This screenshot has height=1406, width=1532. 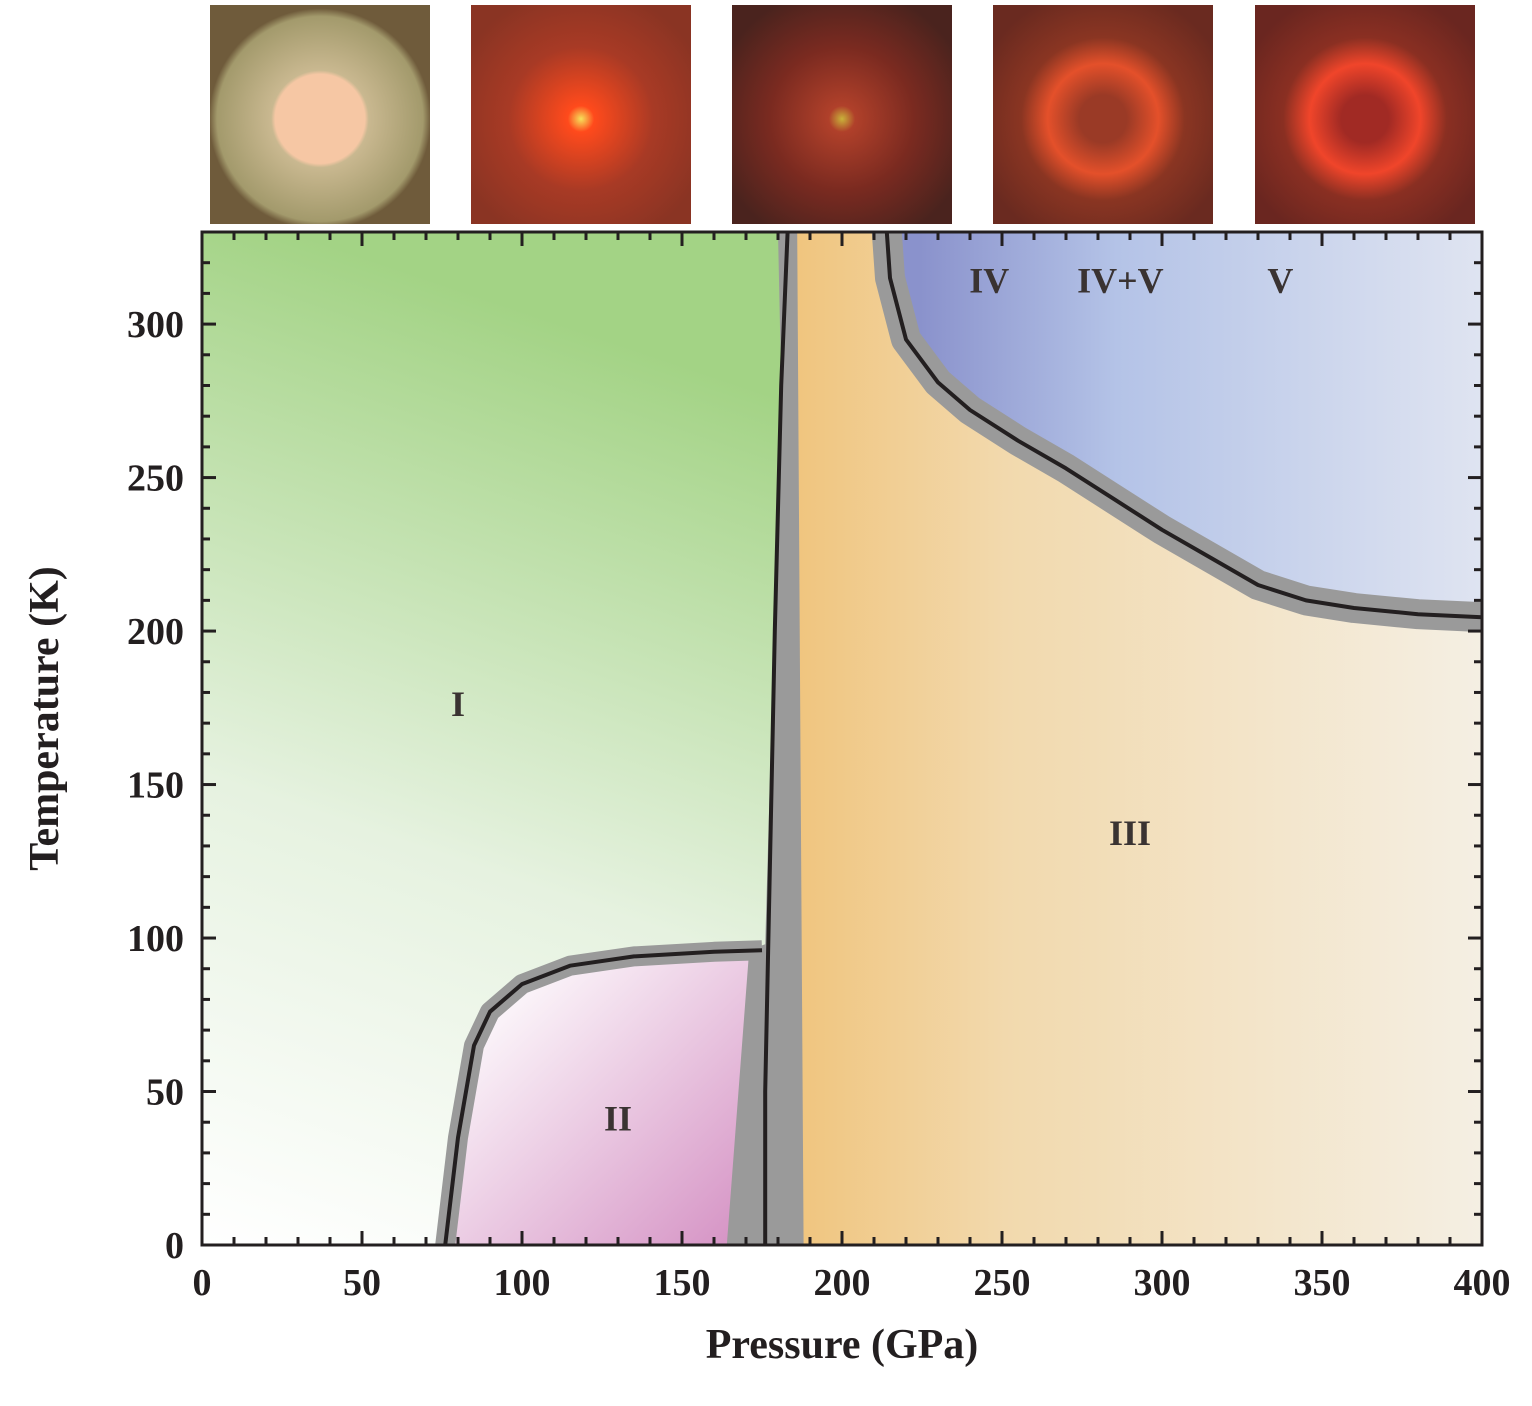 What do you see at coordinates (155, 632) in the screenshot?
I see `y-tick-label: 200` at bounding box center [155, 632].